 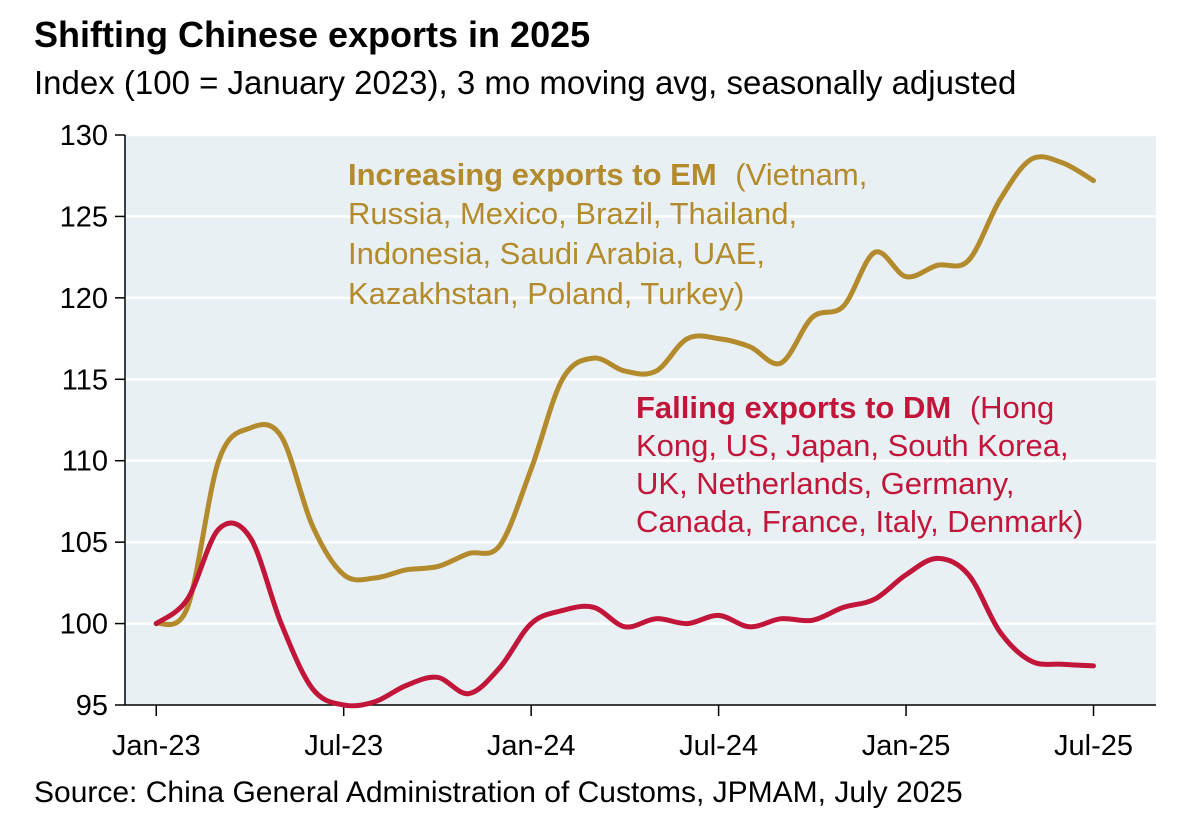 What do you see at coordinates (546, 293) in the screenshot?
I see `em-annotation-line-4: Kazakhstan, Poland, Turkey)` at bounding box center [546, 293].